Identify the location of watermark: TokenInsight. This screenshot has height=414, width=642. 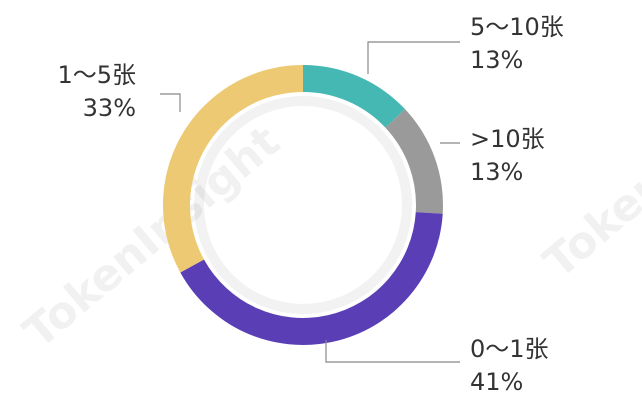
(588, 167).